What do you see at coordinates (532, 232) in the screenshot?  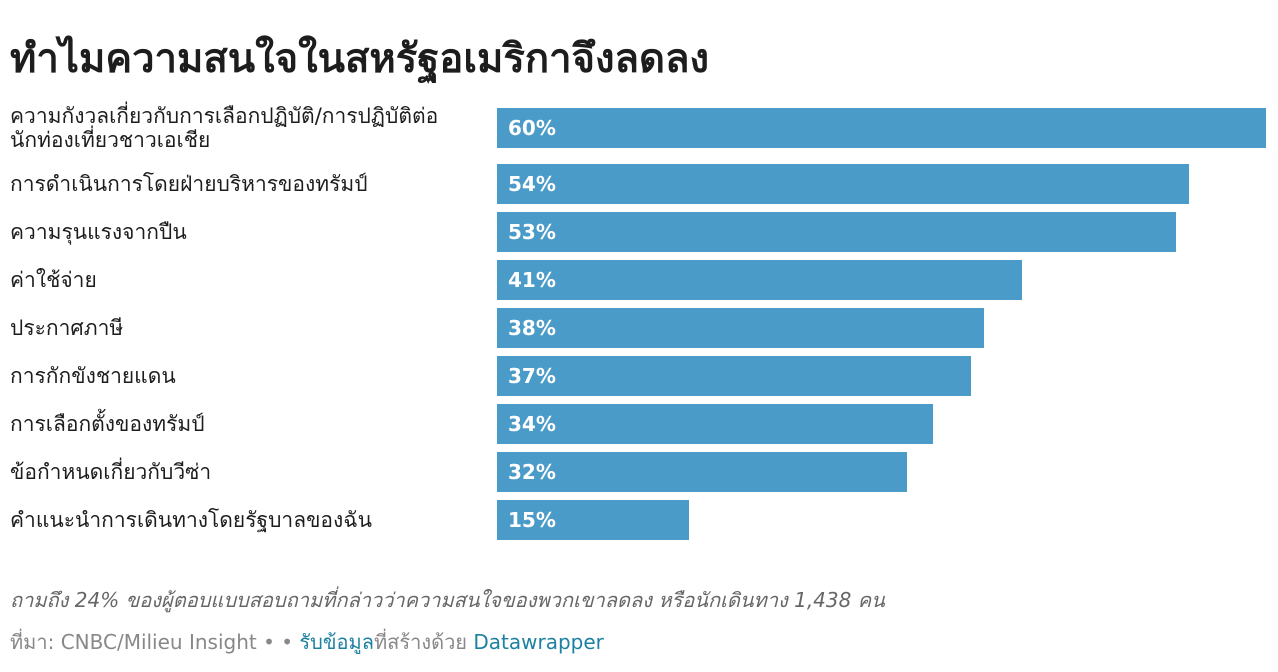 I see `value-label: 53%` at bounding box center [532, 232].